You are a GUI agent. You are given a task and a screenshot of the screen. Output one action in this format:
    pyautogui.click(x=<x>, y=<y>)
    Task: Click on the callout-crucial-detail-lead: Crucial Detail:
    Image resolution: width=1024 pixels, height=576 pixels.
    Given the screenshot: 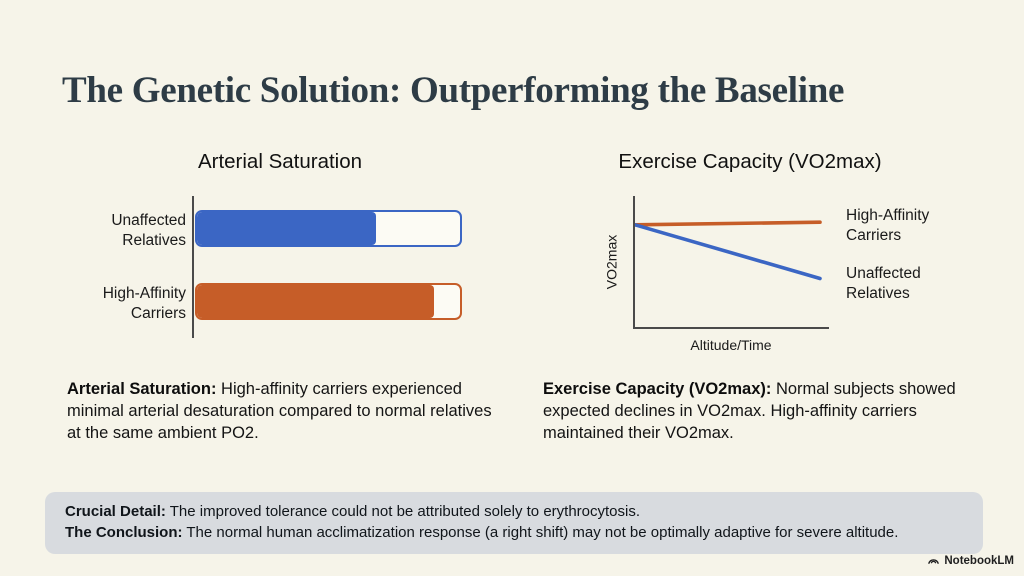 What is the action you would take?
    pyautogui.click(x=115, y=511)
    